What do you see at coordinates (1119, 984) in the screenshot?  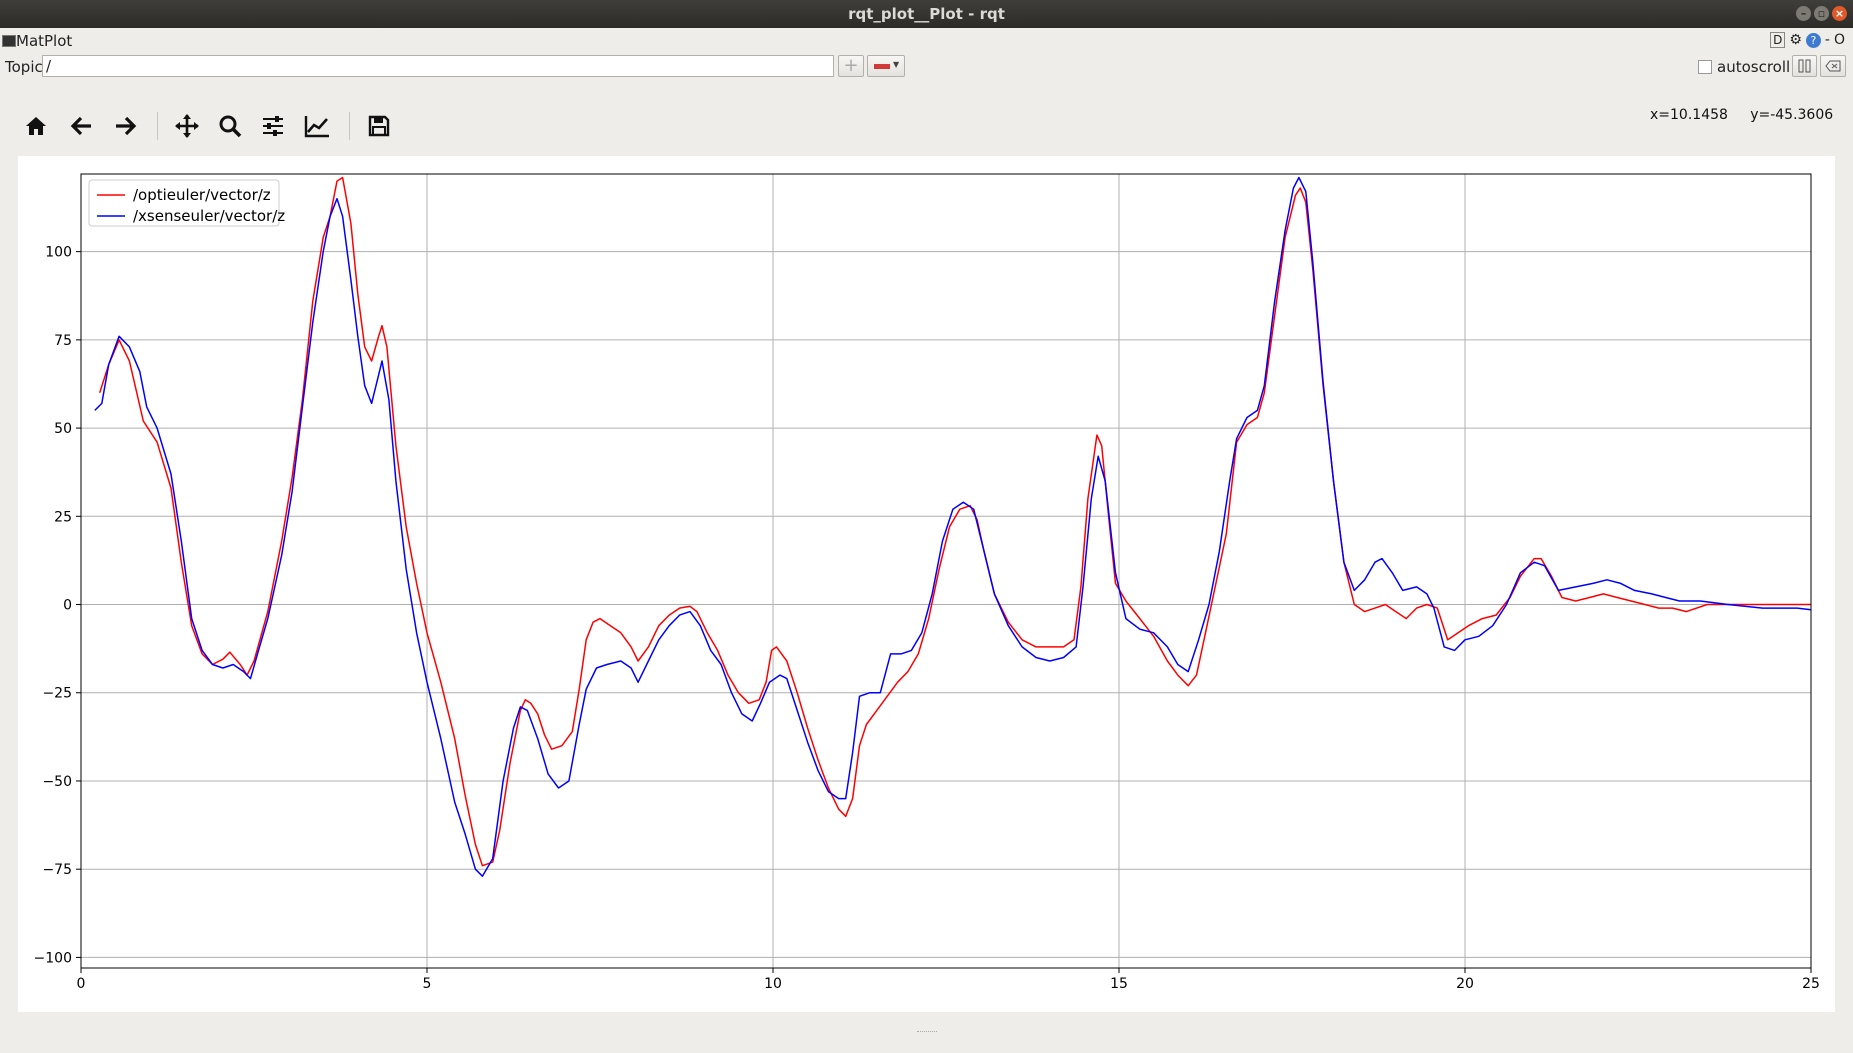 I see `x-tick-label: 15` at bounding box center [1119, 984].